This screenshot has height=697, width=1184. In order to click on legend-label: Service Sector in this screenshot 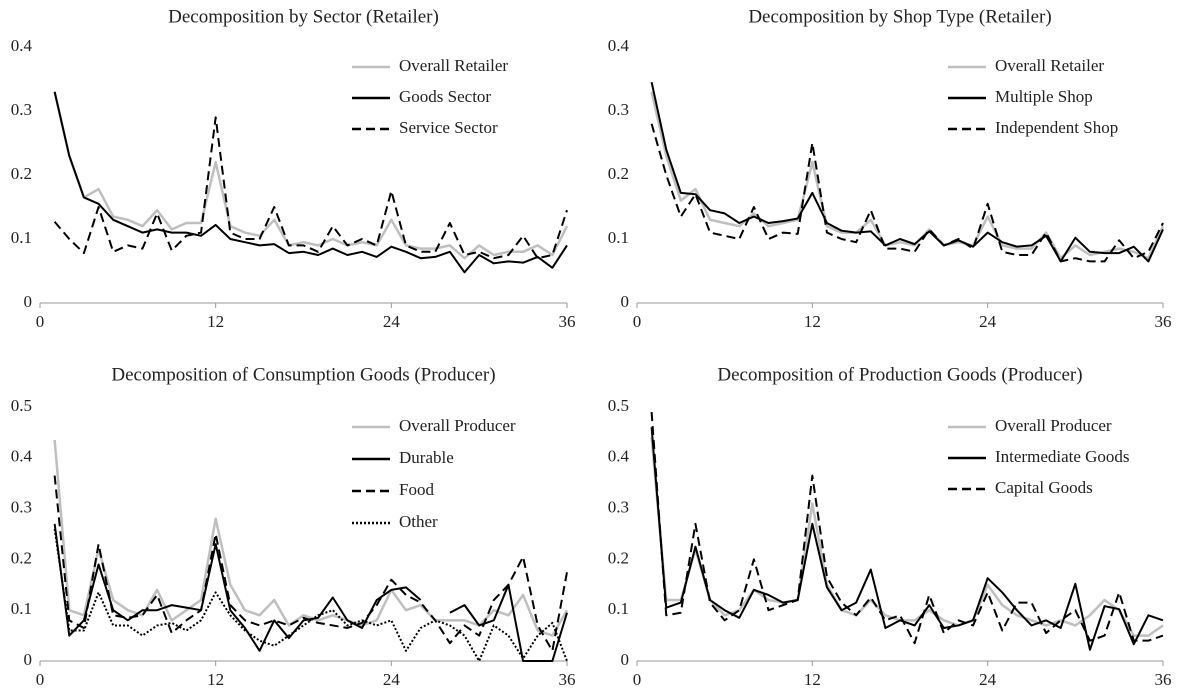, I will do `click(448, 127)`.